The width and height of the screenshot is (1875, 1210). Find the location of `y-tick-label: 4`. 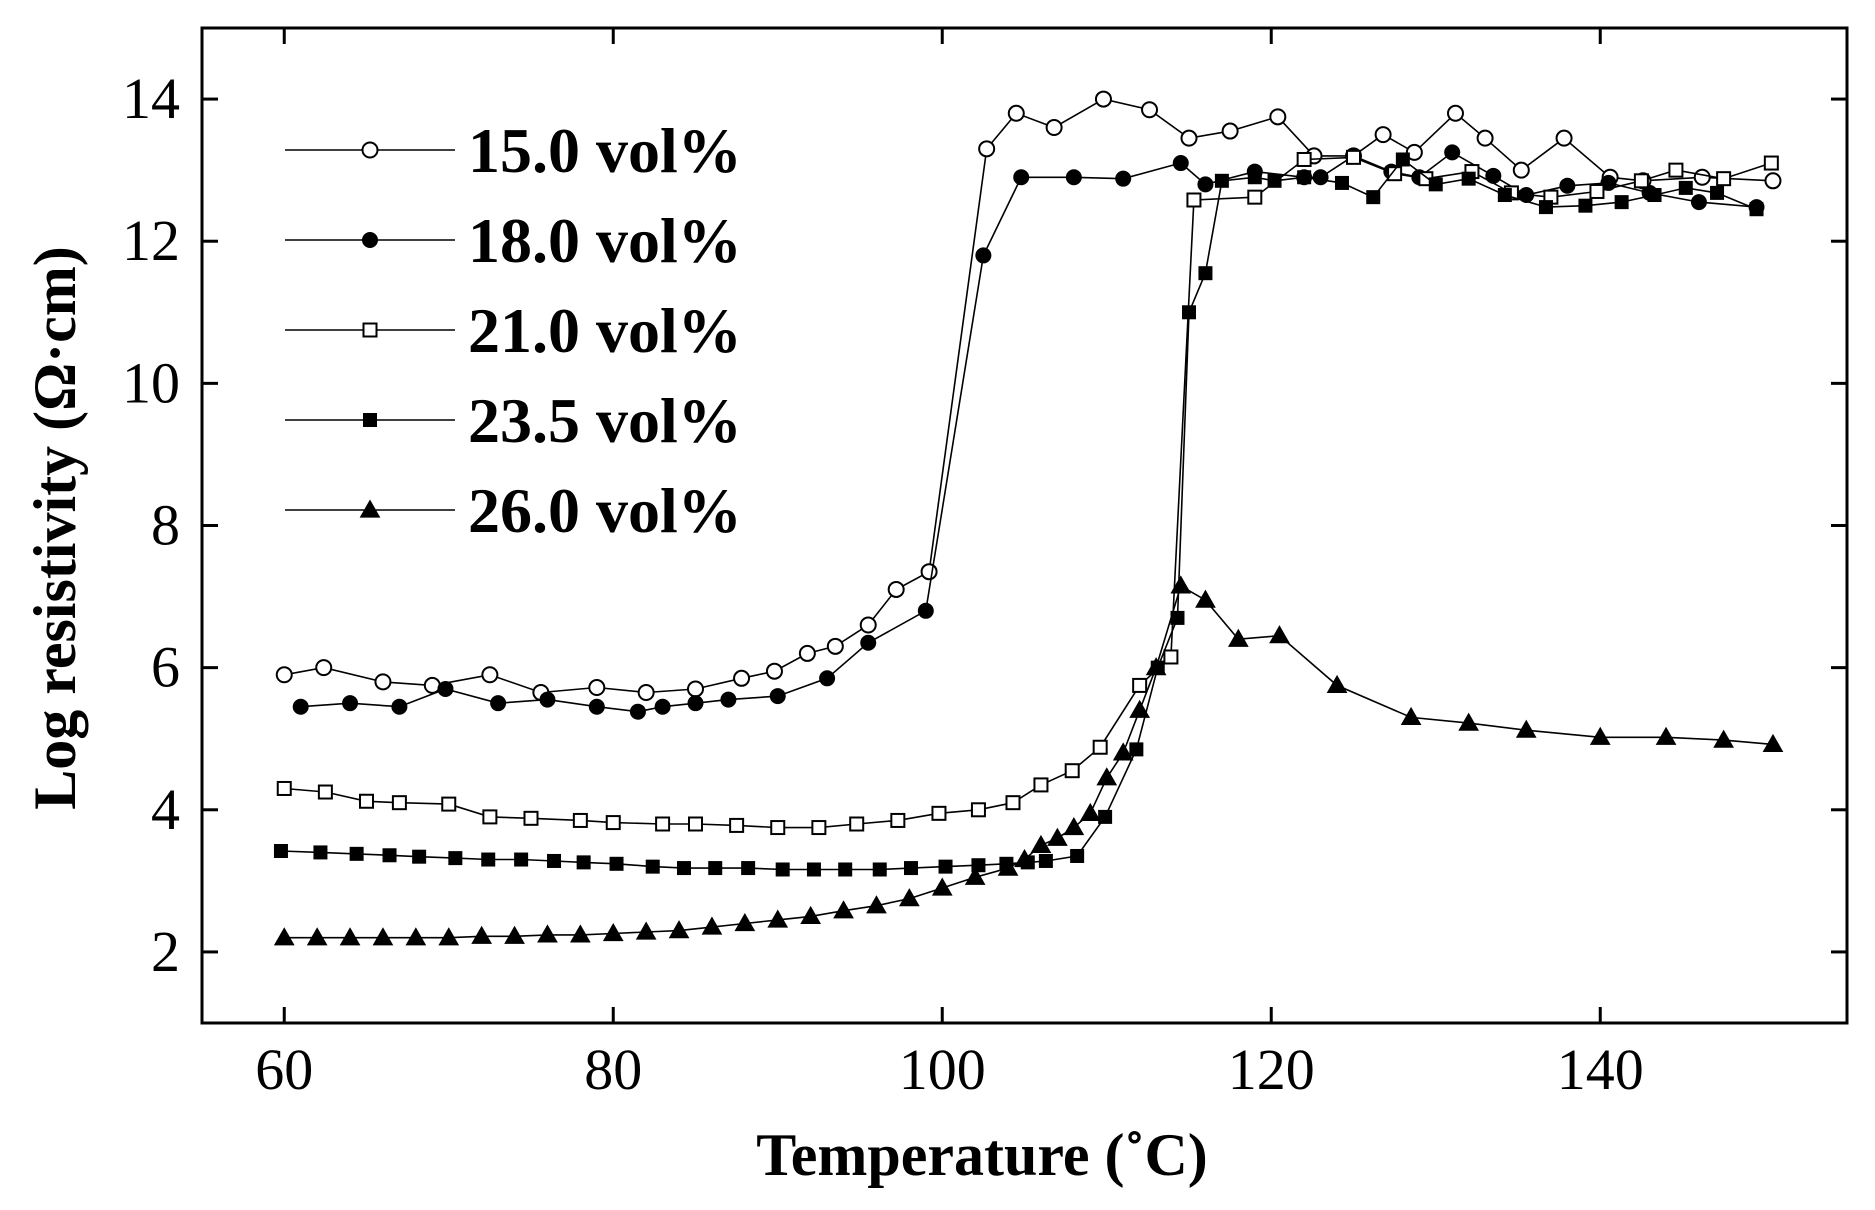

y-tick-label: 4 is located at coordinates (165, 809).